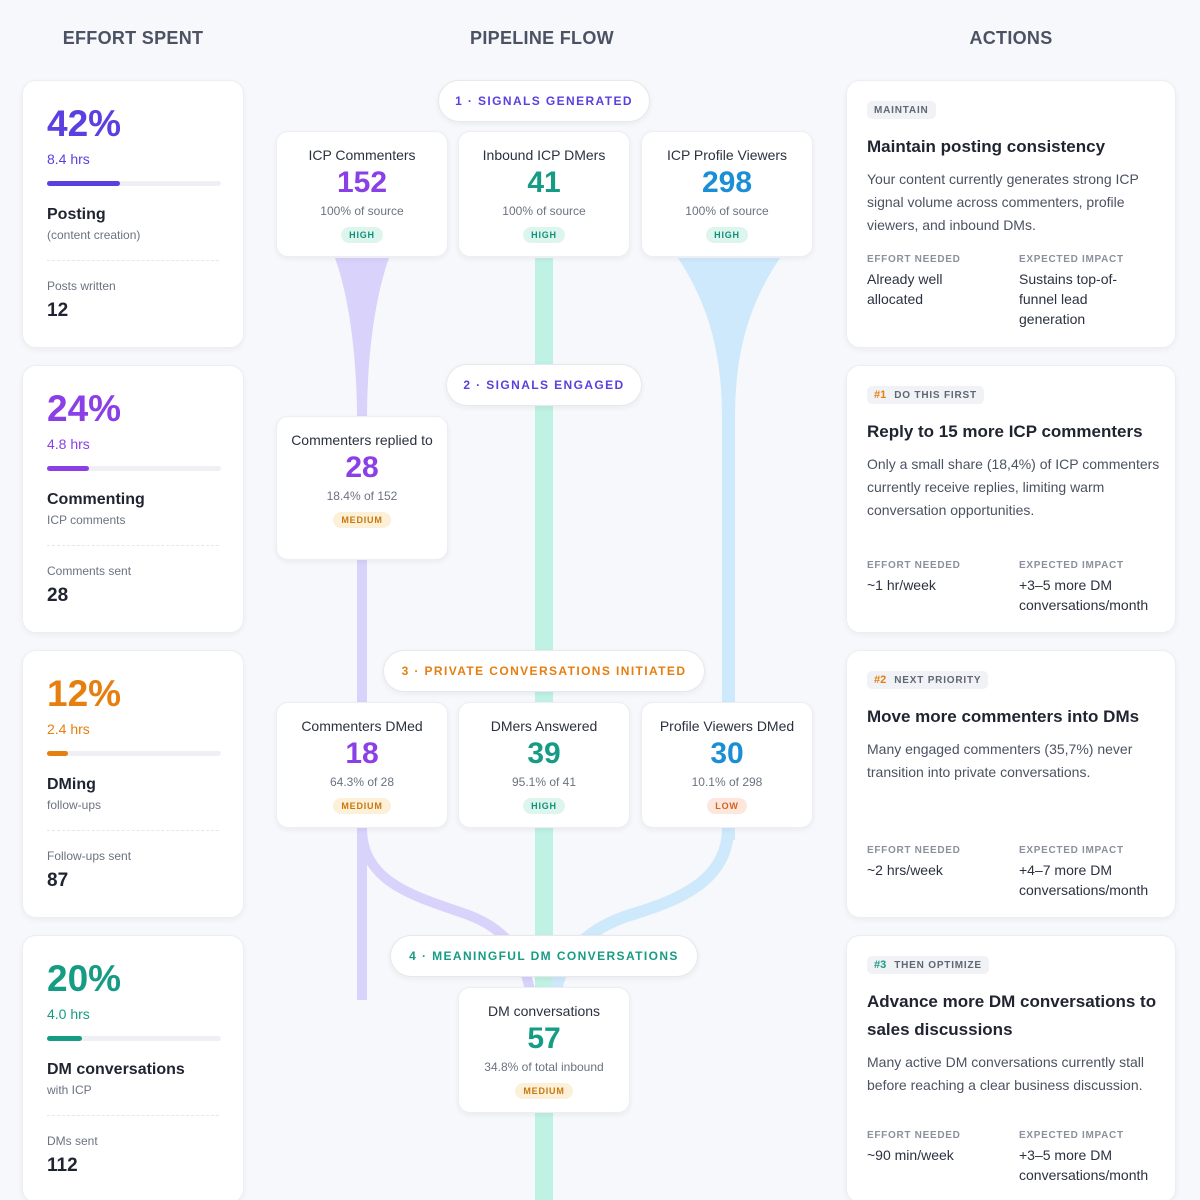 The width and height of the screenshot is (1200, 1200). Describe the element at coordinates (1011, 38) in the screenshot. I see `actions-column-title: ACTIONS` at that location.